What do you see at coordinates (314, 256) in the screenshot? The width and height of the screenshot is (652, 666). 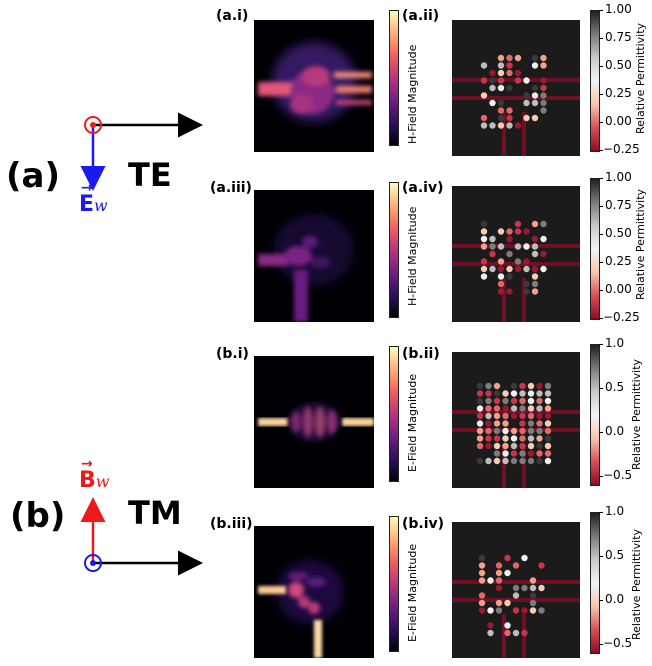 I see `h-field-map-a-iii` at bounding box center [314, 256].